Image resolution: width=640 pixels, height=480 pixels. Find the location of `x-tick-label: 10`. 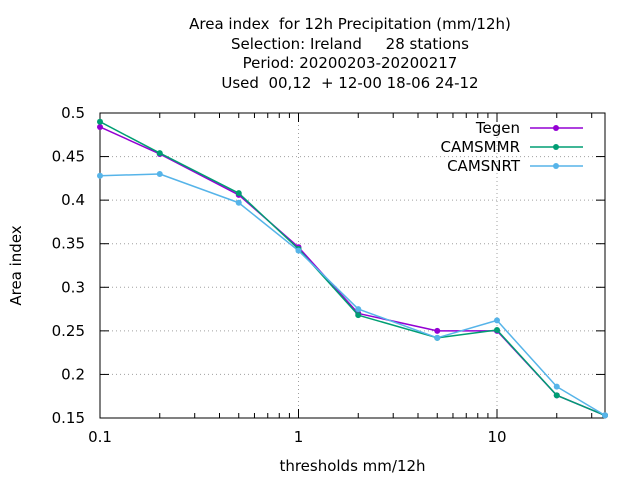

x-tick-label: 10 is located at coordinates (496, 437).